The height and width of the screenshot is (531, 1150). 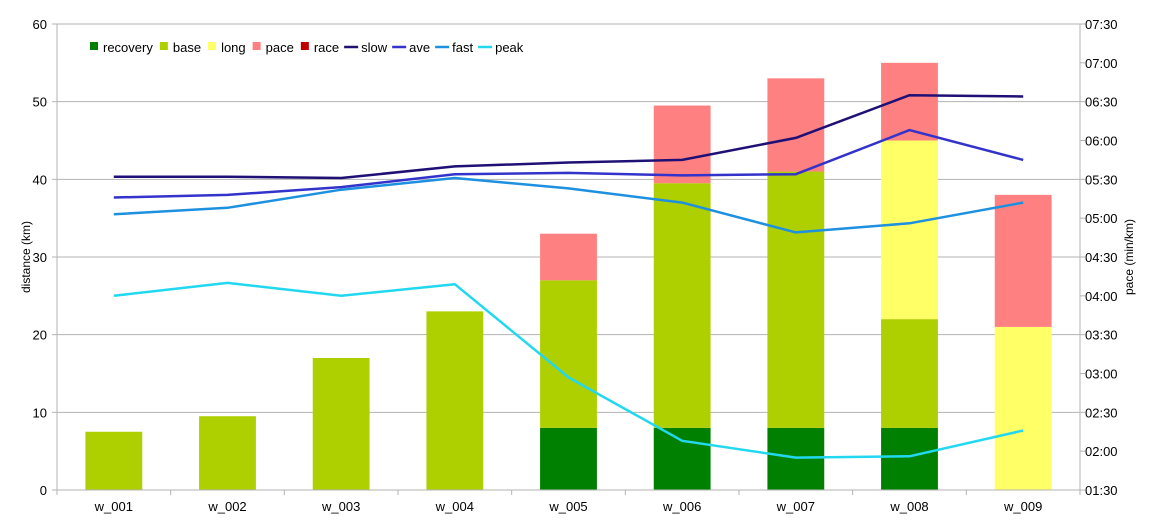 I want to click on y2-tick-label: 04:30, so click(x=1101, y=257).